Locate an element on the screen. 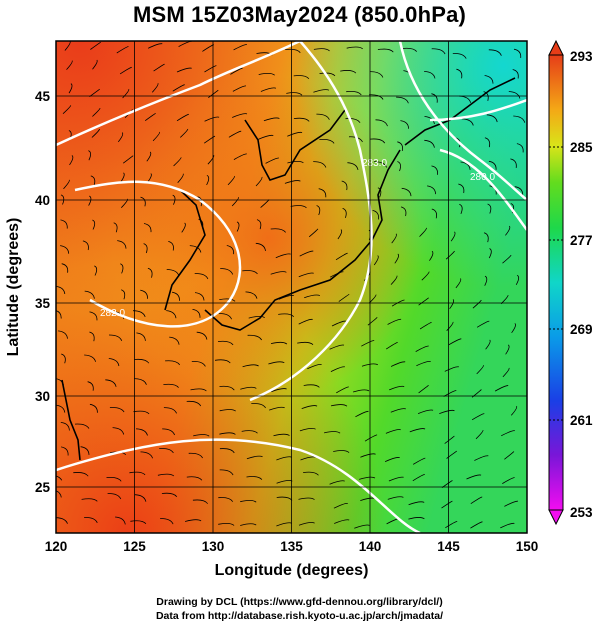 This screenshot has width=599, height=625. contour-label: 283.0 is located at coordinates (374, 163).